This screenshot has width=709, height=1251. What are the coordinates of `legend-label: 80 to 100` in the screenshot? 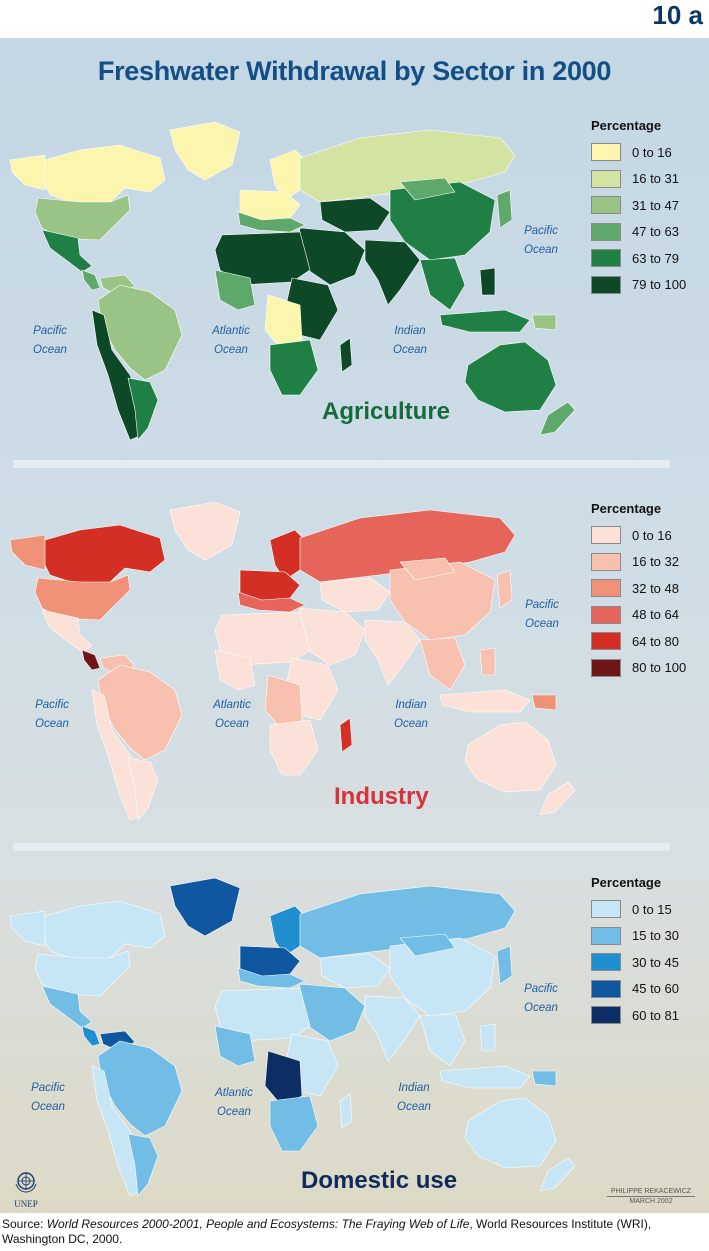 It's located at (659, 668).